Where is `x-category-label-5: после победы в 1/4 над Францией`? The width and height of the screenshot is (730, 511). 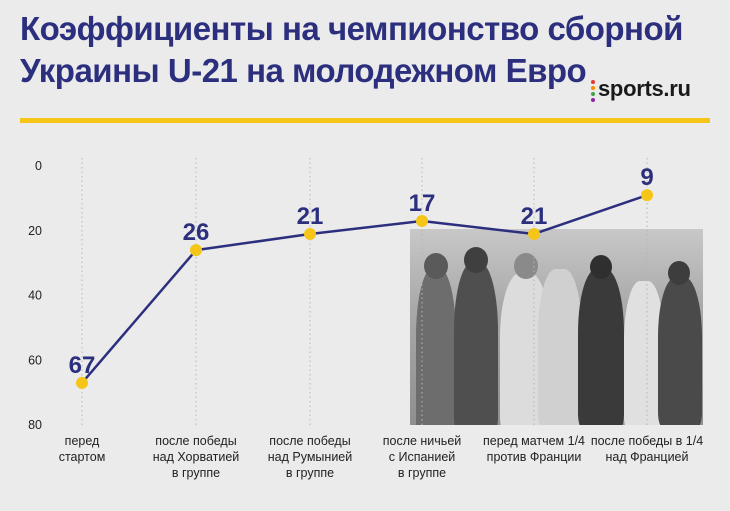 x-category-label-5: после победы в 1/4 над Францией is located at coordinates (647, 449).